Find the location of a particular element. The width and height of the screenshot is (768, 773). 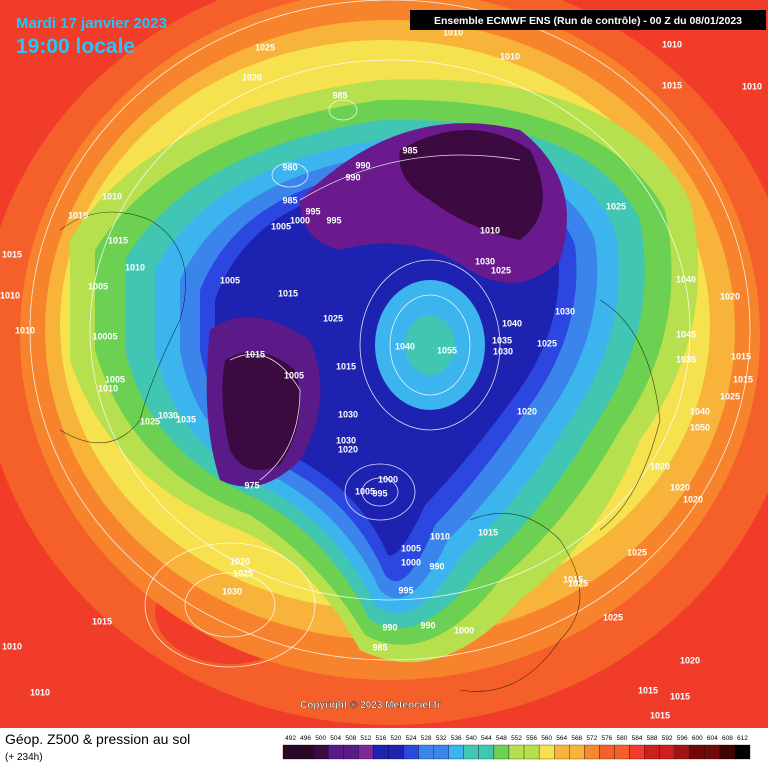

isobar-label: 1055 is located at coordinates (447, 350).